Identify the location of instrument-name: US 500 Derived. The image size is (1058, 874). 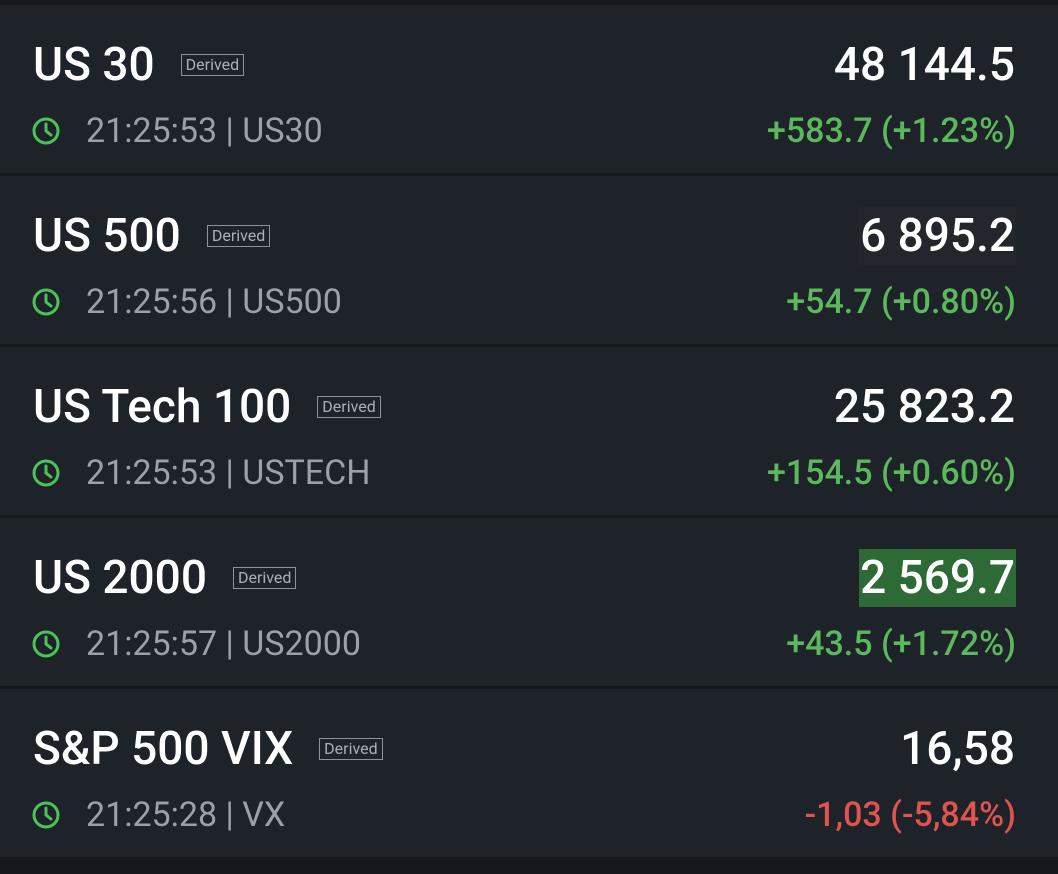
(152, 236).